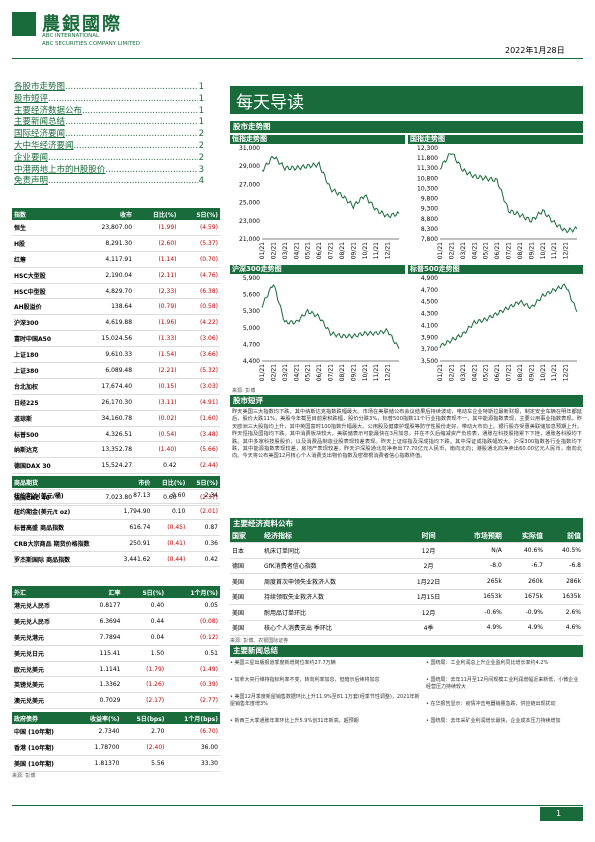  I want to click on toc-item: 中港两地上市的H股股价 3, so click(109, 171).